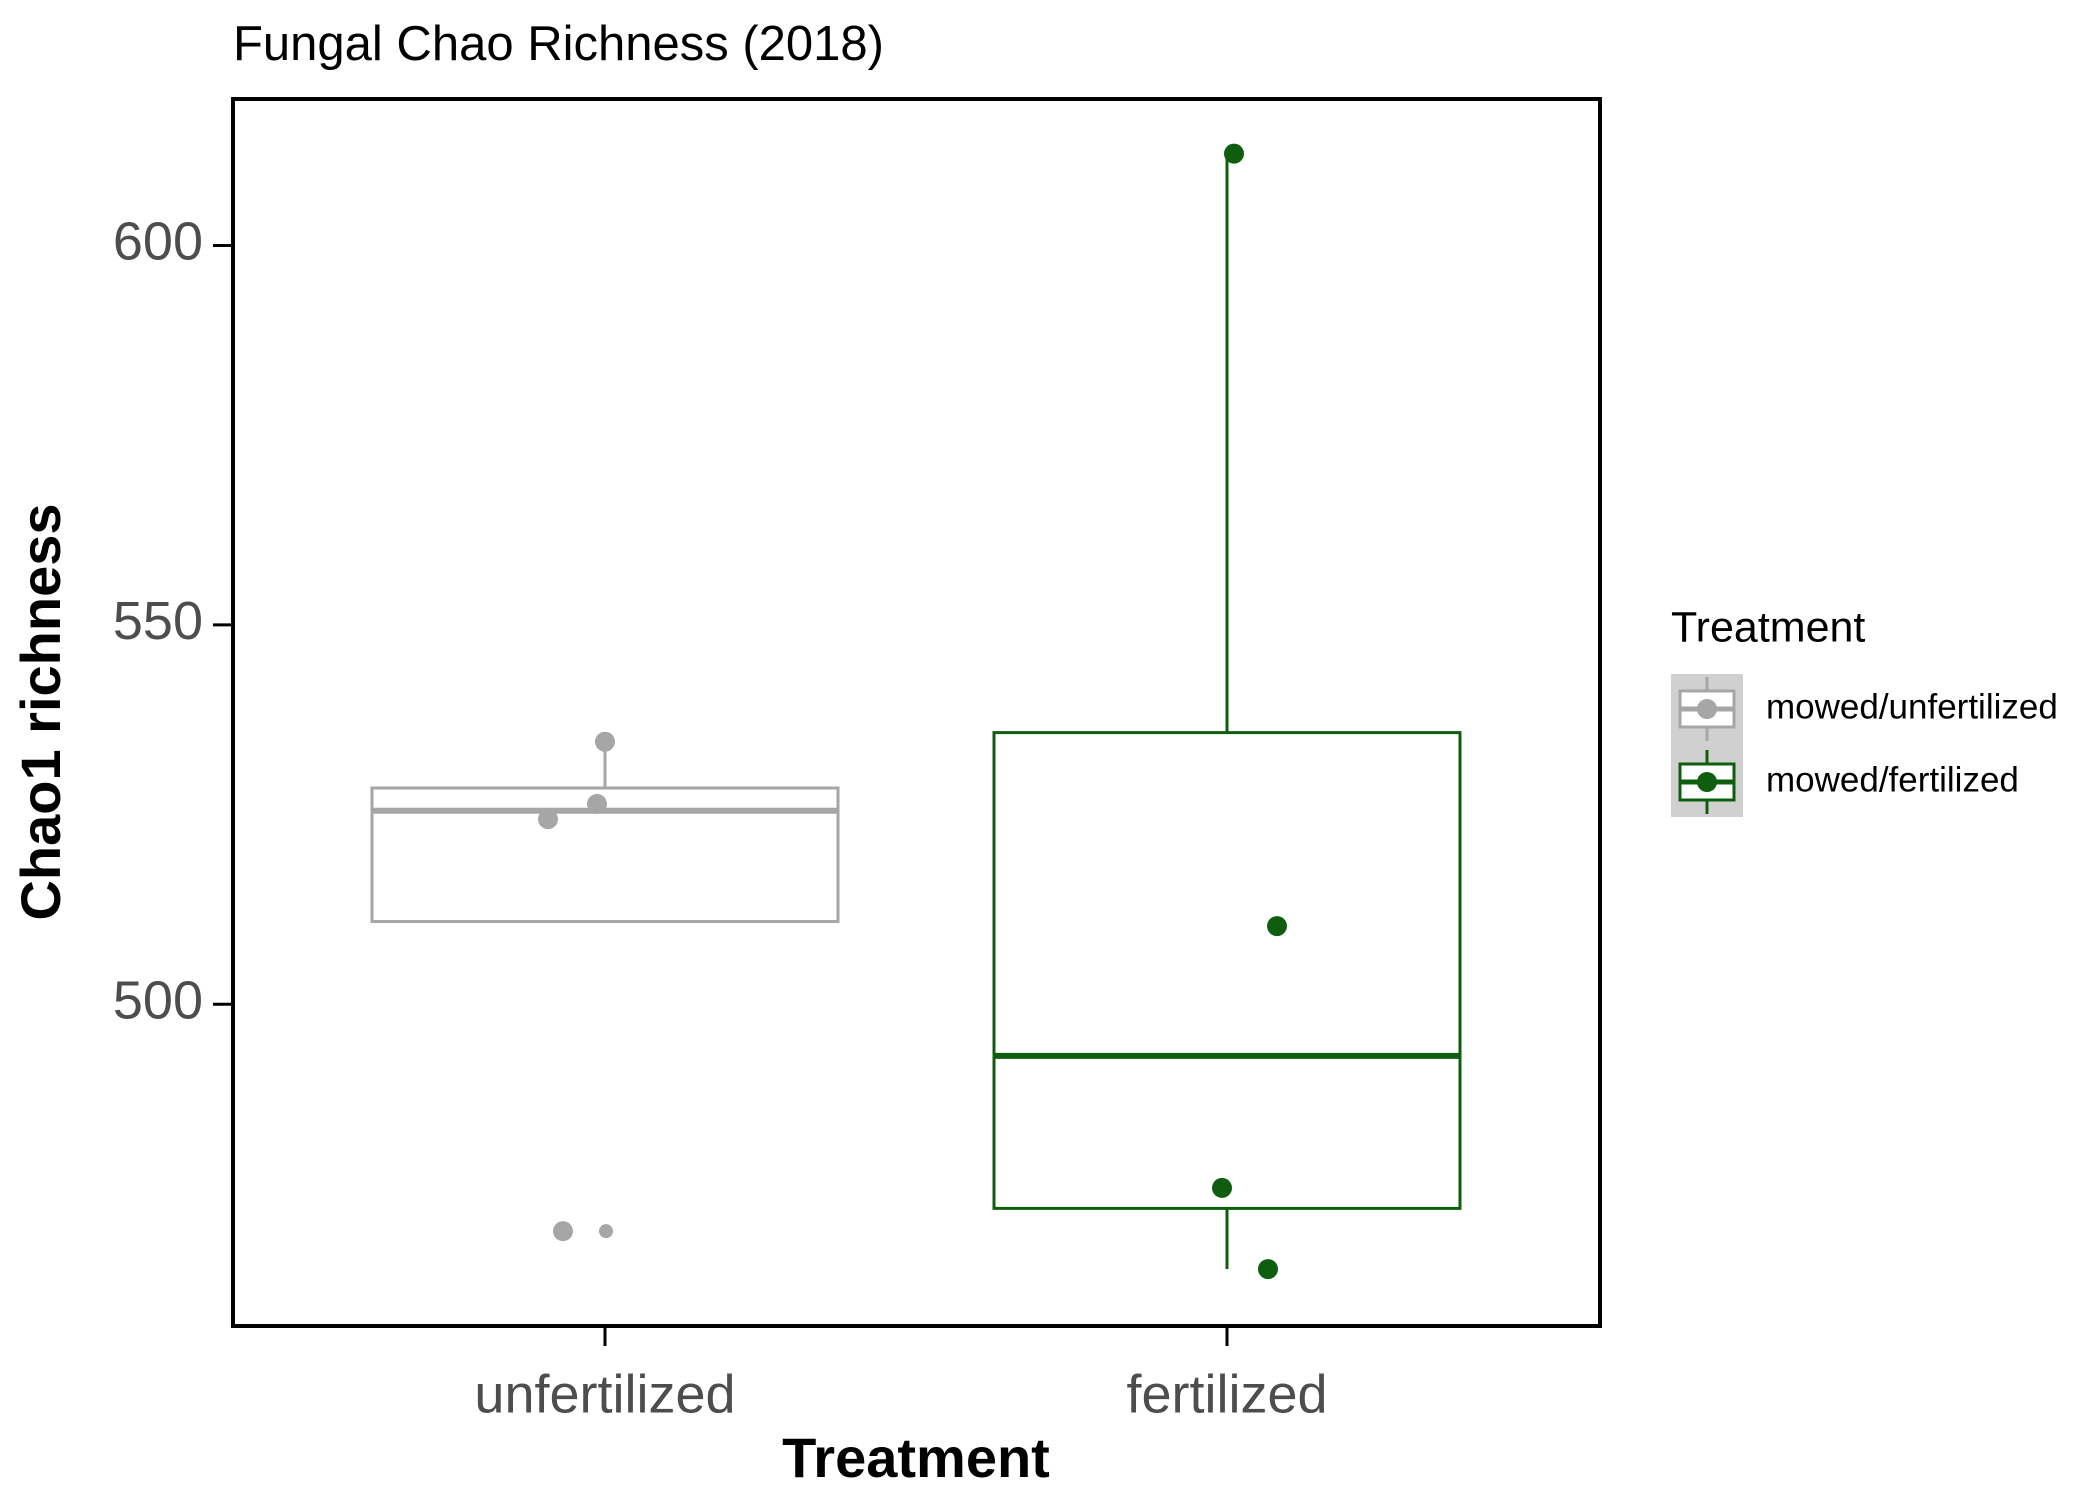 The height and width of the screenshot is (1500, 2100). What do you see at coordinates (1912, 706) in the screenshot?
I see `legend-label: mowed/unfertilized` at bounding box center [1912, 706].